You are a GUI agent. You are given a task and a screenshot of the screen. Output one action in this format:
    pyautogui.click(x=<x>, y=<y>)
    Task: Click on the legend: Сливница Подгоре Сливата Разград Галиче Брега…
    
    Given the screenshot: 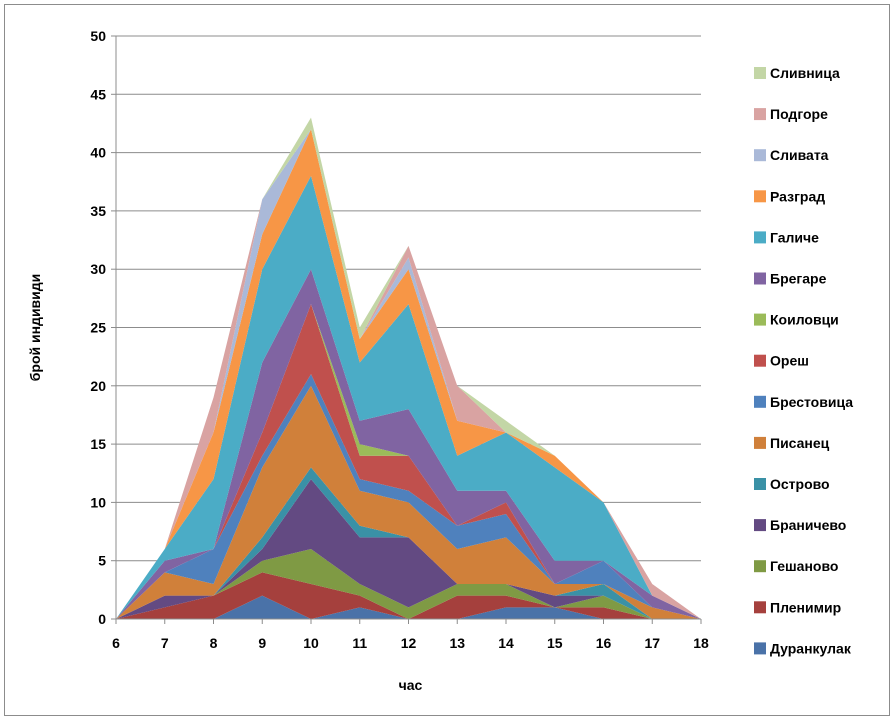 What is the action you would take?
    pyautogui.click(x=803, y=360)
    